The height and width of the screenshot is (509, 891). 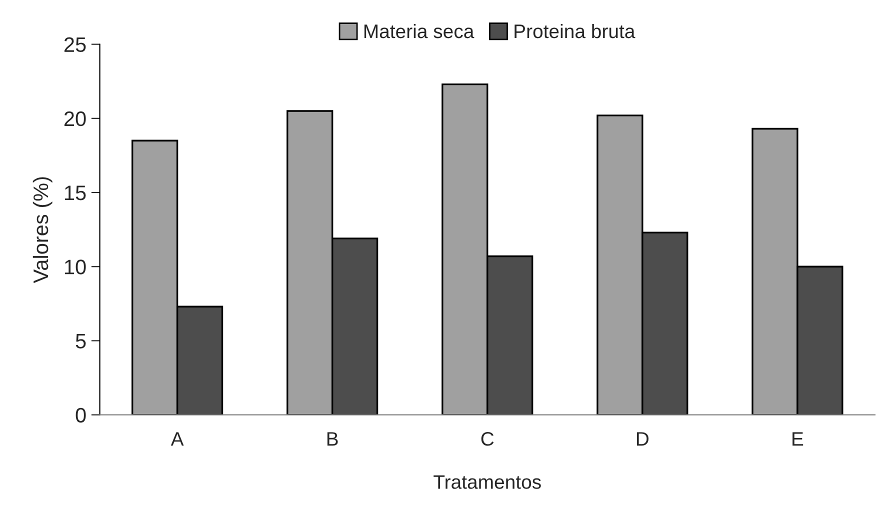 What do you see at coordinates (42, 230) in the screenshot?
I see `y-axis-title: Valores (%)` at bounding box center [42, 230].